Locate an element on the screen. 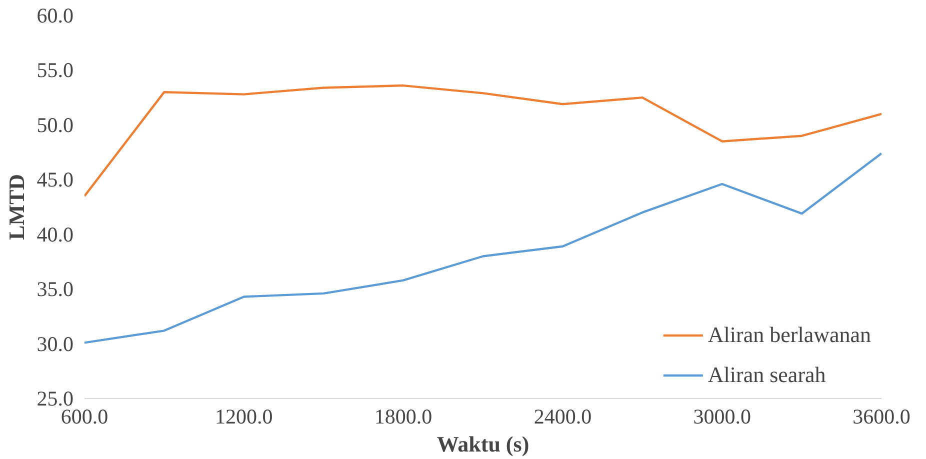 Image resolution: width=926 pixels, height=459 pixels. y-tick-label: 60.0 is located at coordinates (55, 16).